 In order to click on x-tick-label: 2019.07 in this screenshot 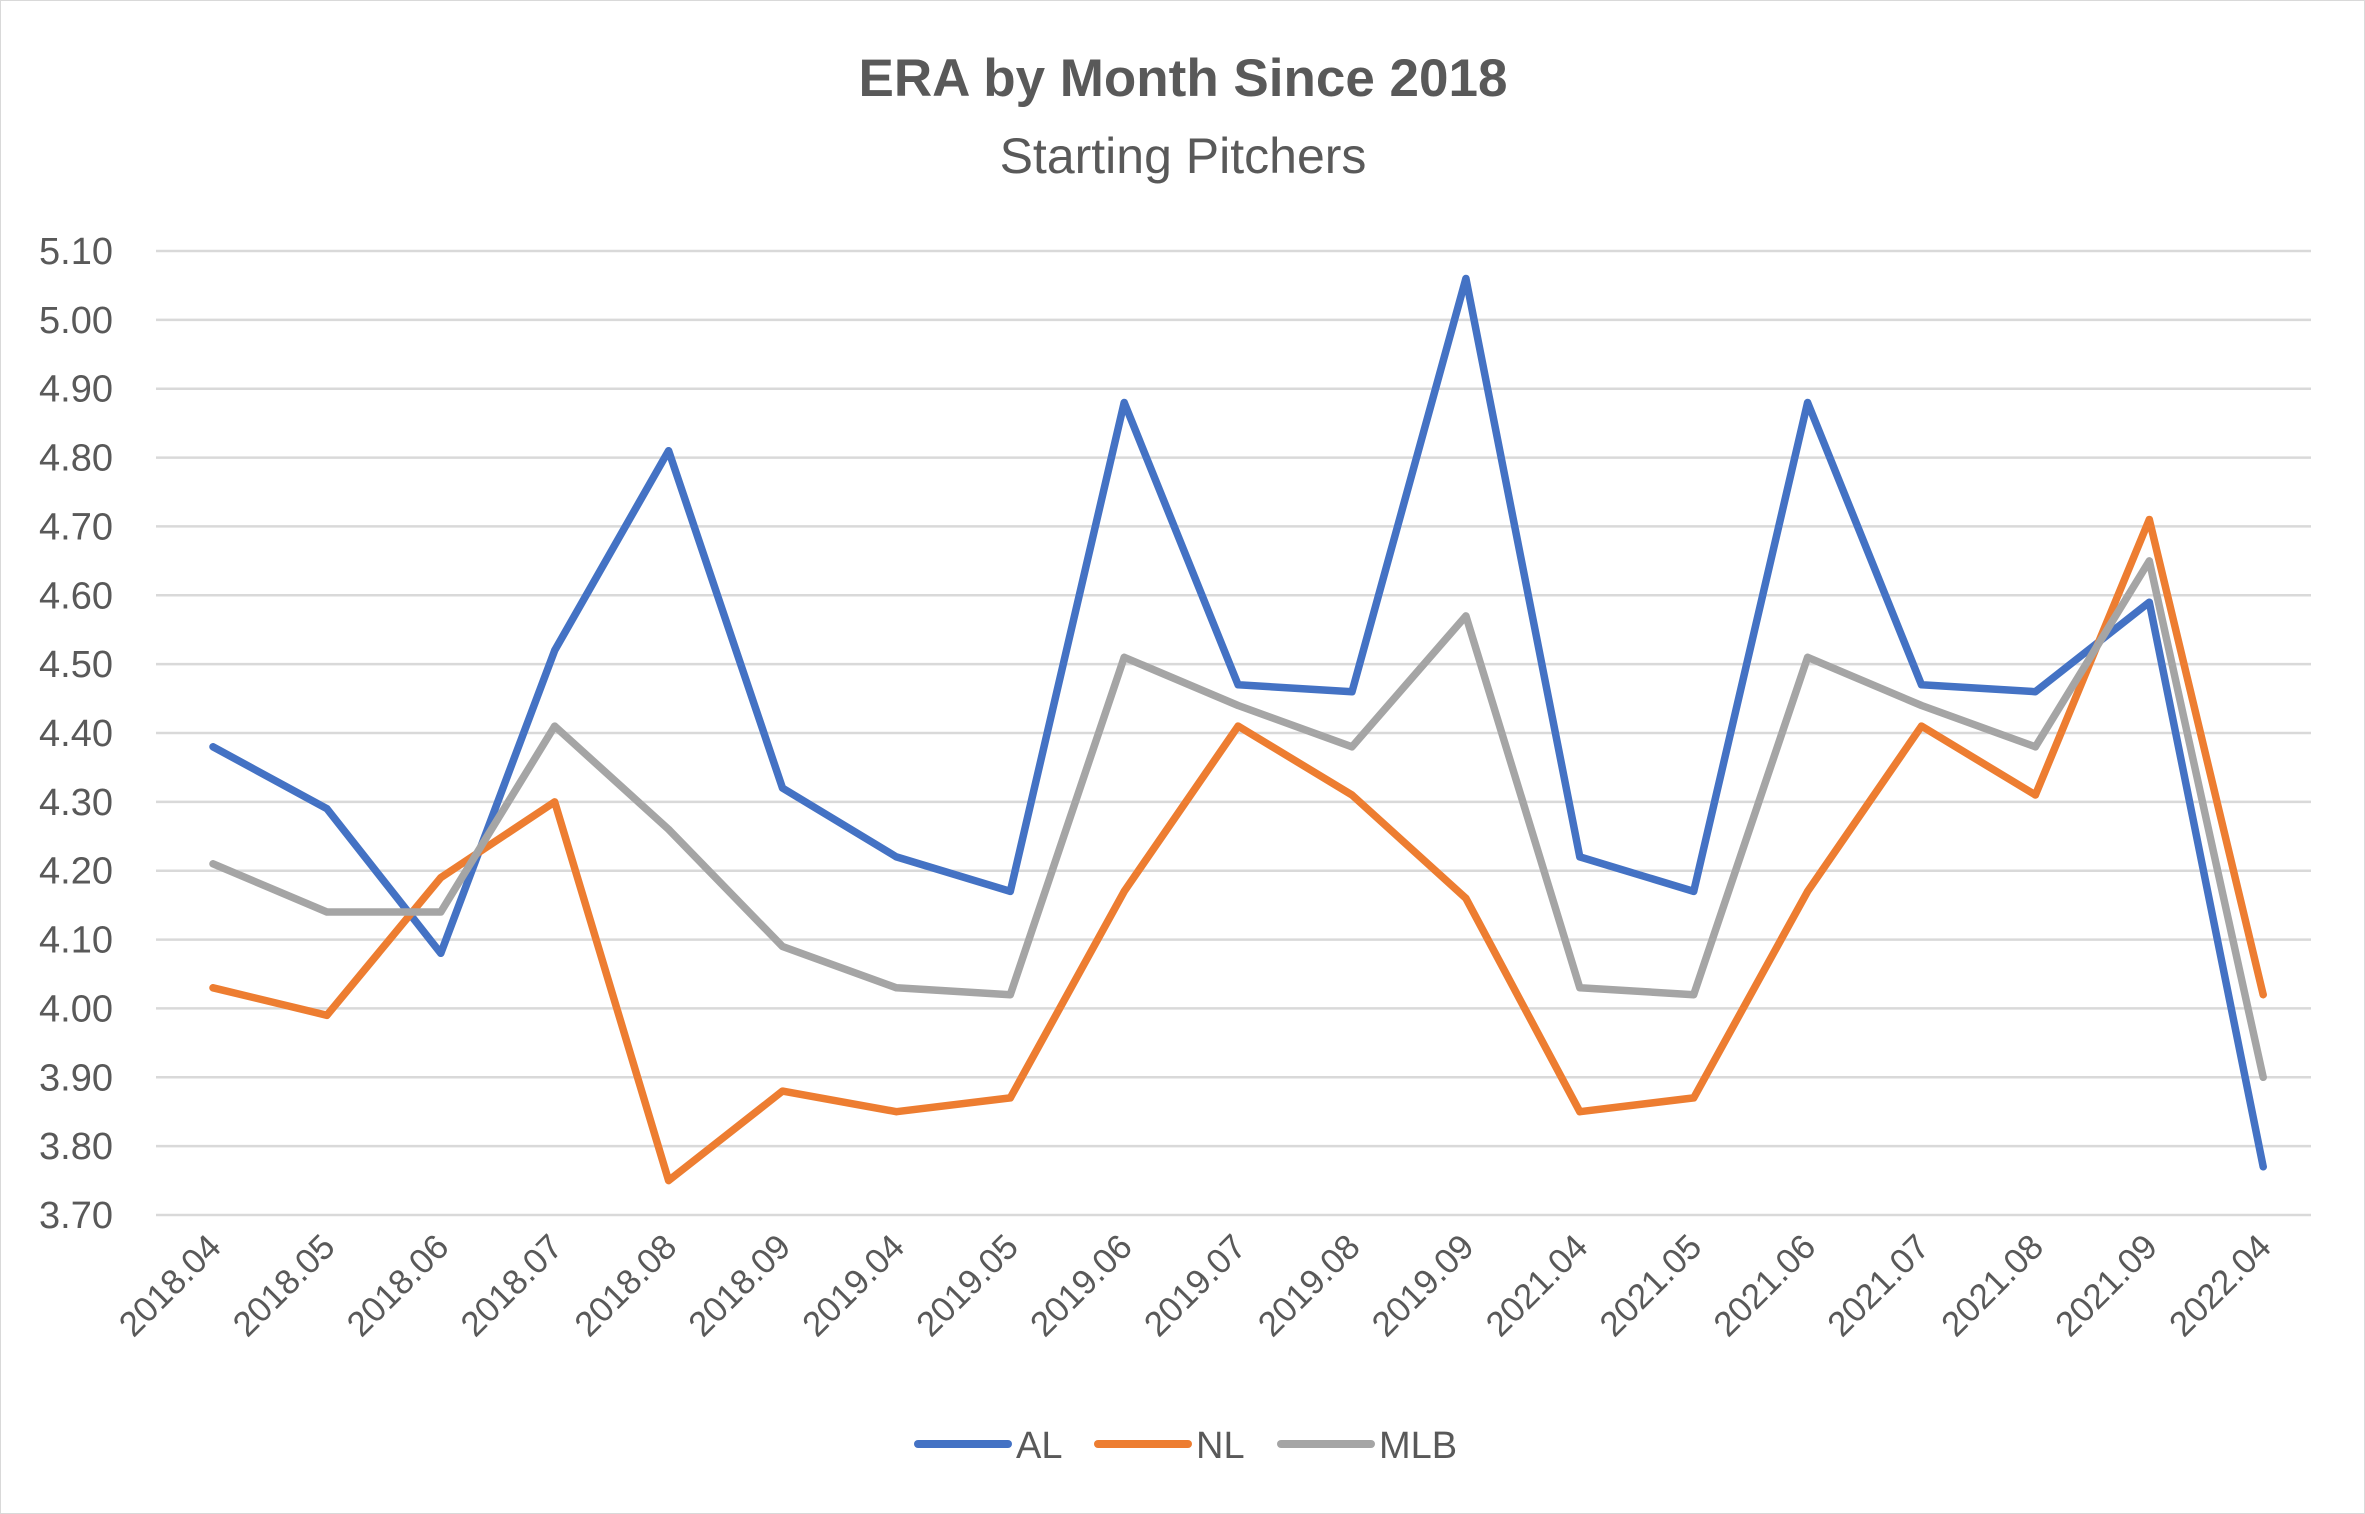, I will do `click(1195, 1285)`.